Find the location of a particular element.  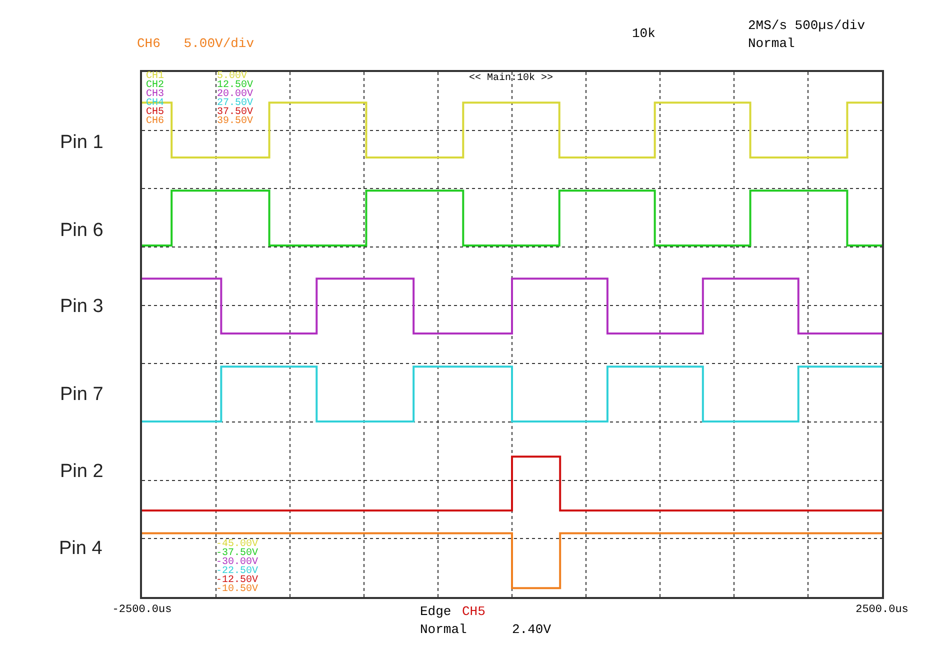

text: 10k is located at coordinates (644, 33).